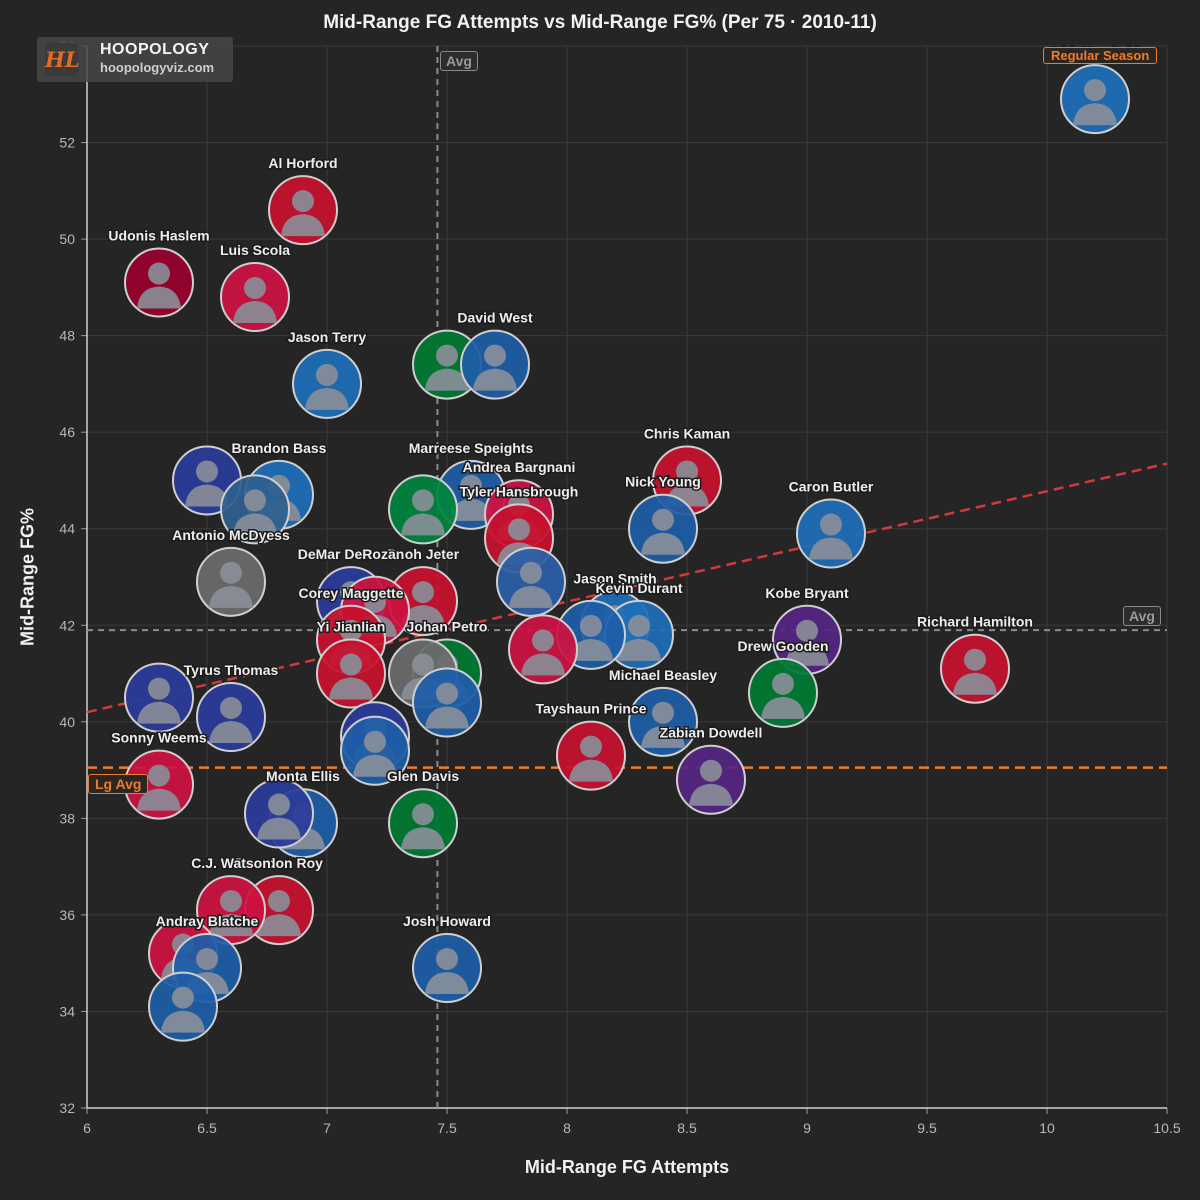 This screenshot has height=1200, width=1200. Describe the element at coordinates (423, 776) in the screenshot. I see `player-label: Glen Davis` at that location.